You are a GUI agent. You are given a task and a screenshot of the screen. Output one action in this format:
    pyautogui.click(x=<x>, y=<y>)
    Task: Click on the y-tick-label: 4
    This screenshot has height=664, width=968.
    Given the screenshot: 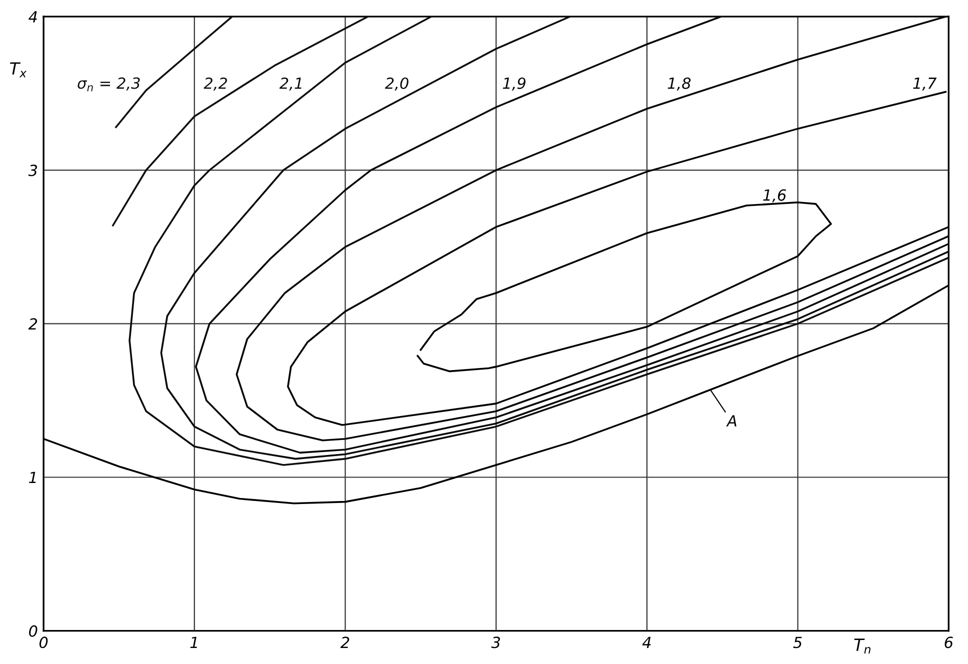 What is the action you would take?
    pyautogui.click(x=32, y=16)
    